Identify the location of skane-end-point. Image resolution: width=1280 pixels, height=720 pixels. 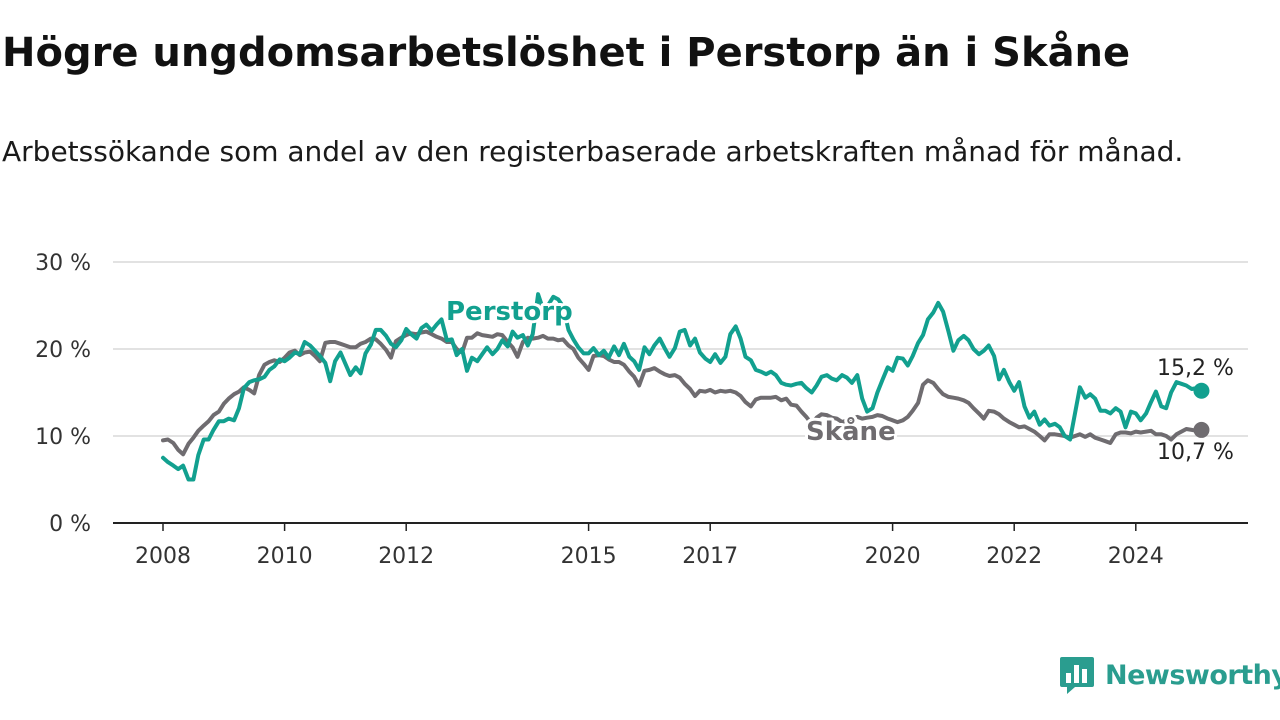
(1201, 429).